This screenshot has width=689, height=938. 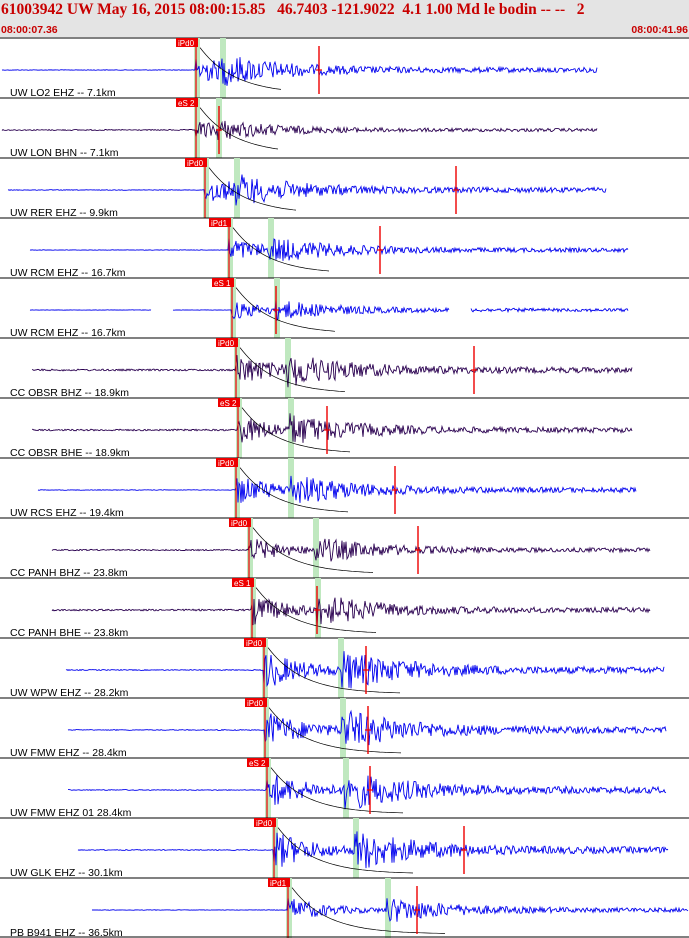 I want to click on trace-row: eS 2 UW LON BHN -- 7.1km, so click(x=344, y=128).